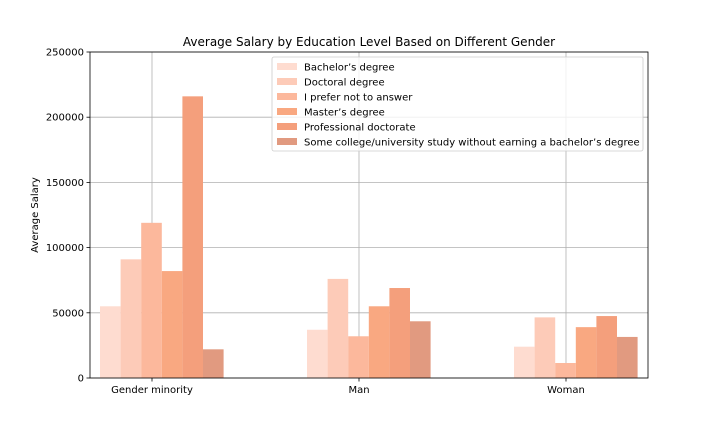 The width and height of the screenshot is (720, 432). I want to click on y-tick-label: 100000, so click(65, 248).